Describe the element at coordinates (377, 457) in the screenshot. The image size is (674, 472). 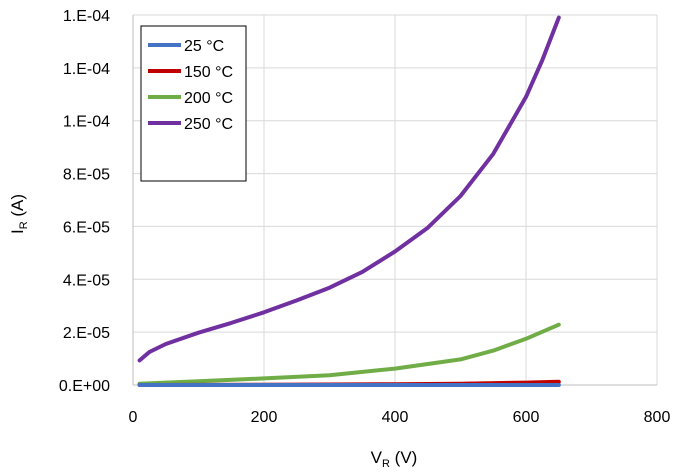
I see `x-axis-label: V` at that location.